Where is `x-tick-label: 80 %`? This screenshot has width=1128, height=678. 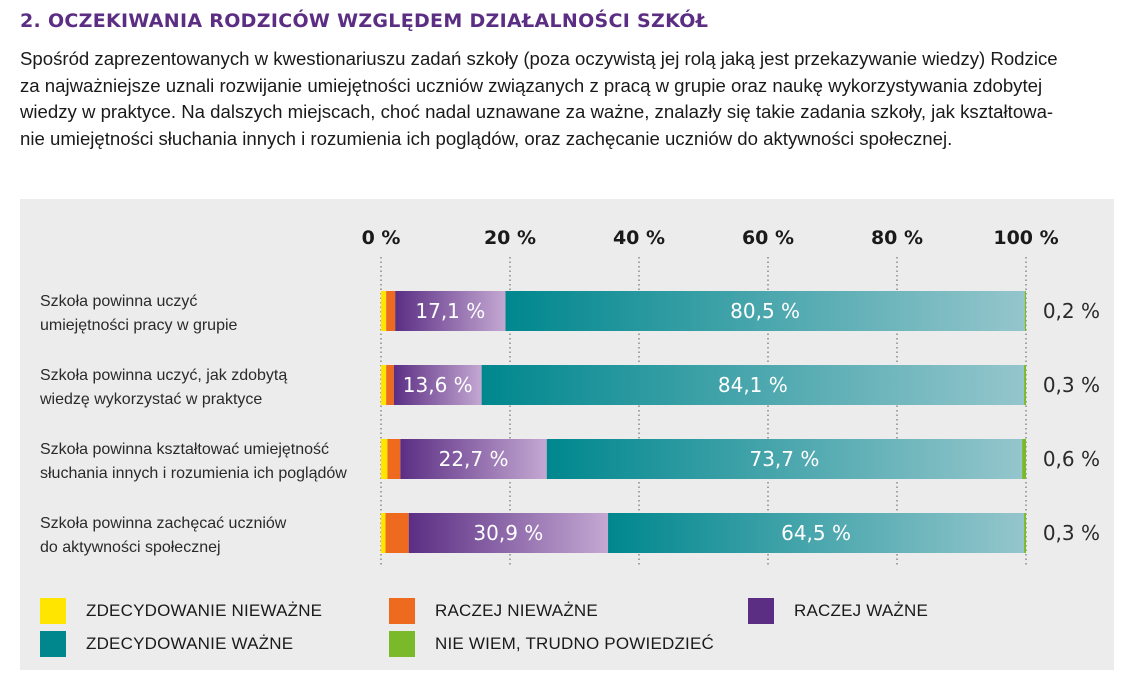
x-tick-label: 80 % is located at coordinates (897, 238).